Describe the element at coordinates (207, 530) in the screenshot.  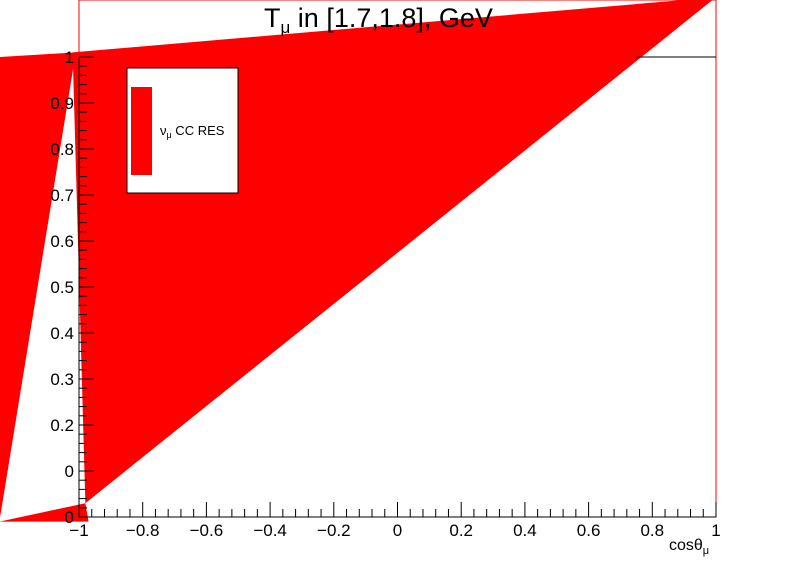
I see `x-tick-label: −0.6` at that location.